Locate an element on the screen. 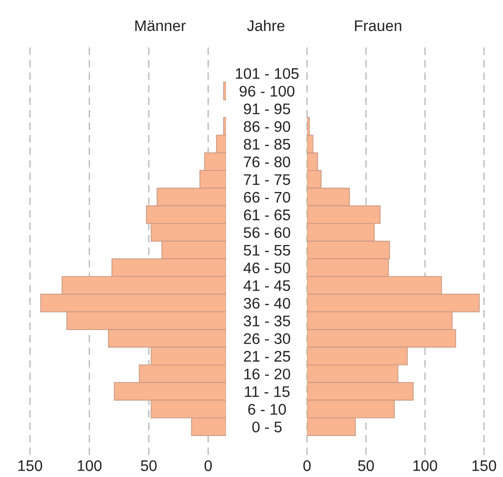  y-tick-label: 86 - 90 is located at coordinates (267, 126).